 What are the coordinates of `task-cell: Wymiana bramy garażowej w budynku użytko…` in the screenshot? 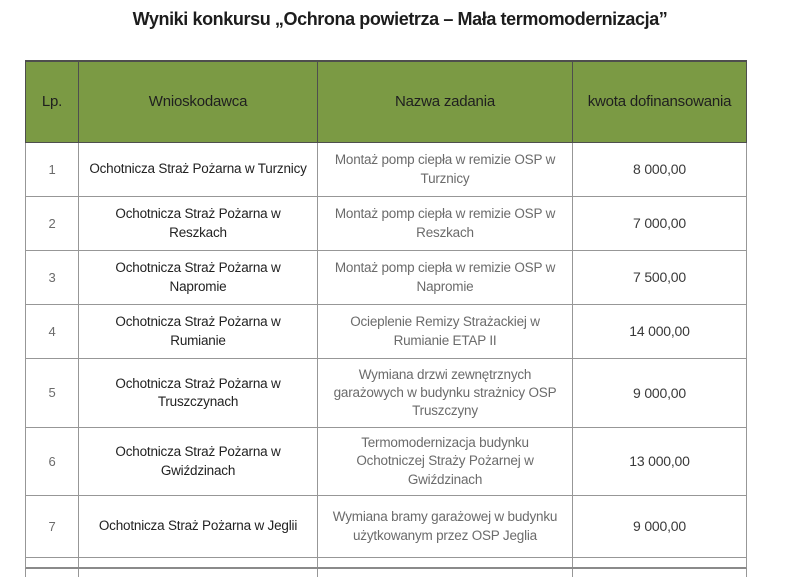 It's located at (444, 526).